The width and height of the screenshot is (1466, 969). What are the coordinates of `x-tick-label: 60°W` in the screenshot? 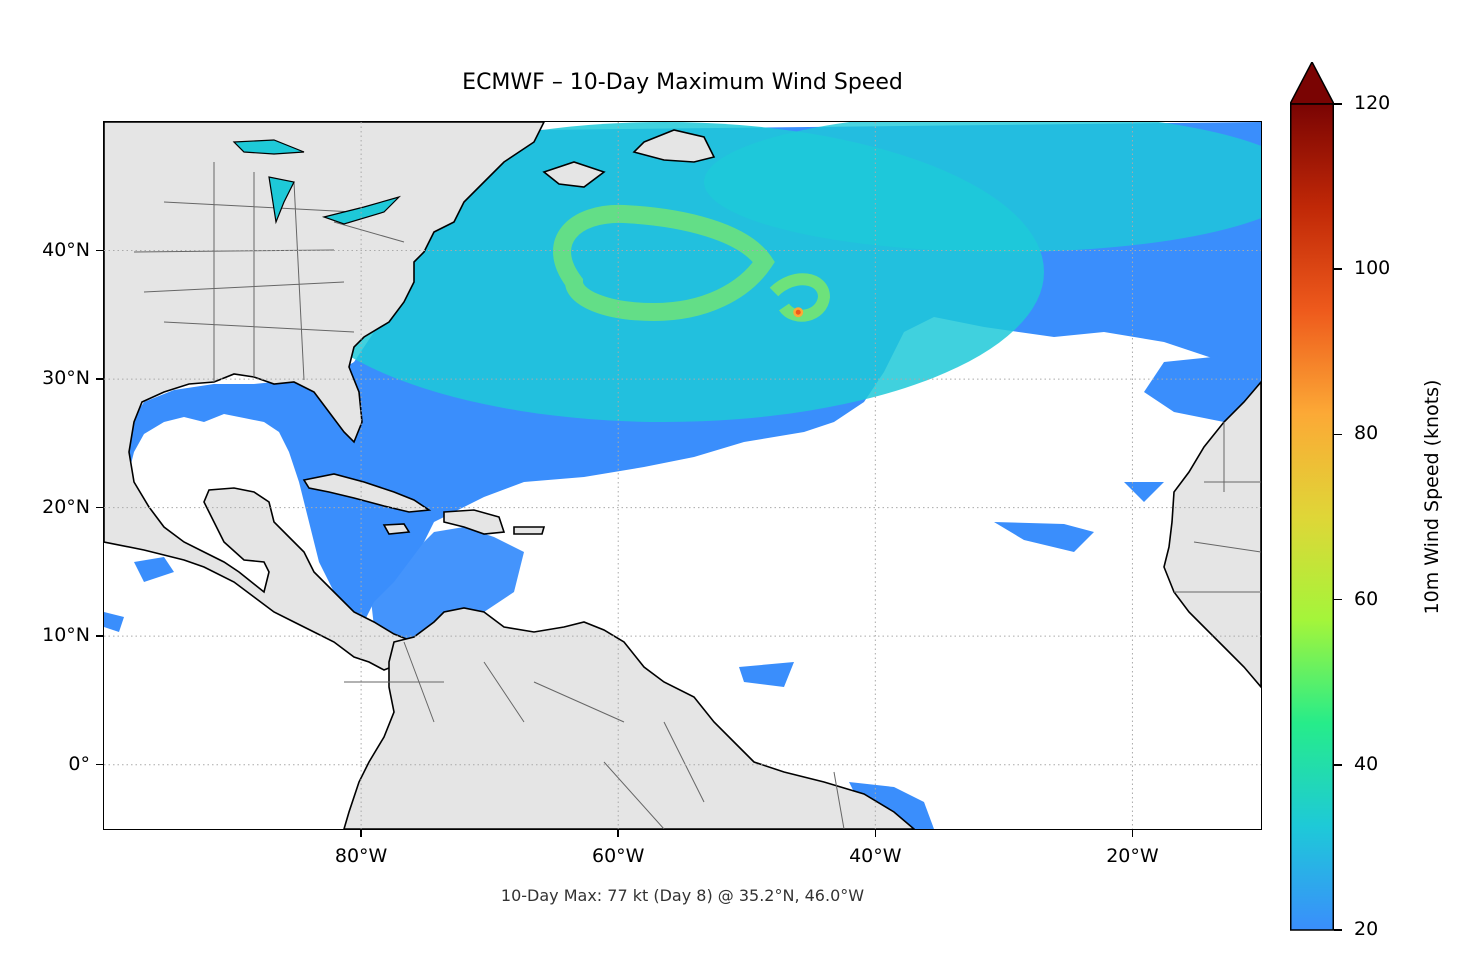 It's located at (618, 856).